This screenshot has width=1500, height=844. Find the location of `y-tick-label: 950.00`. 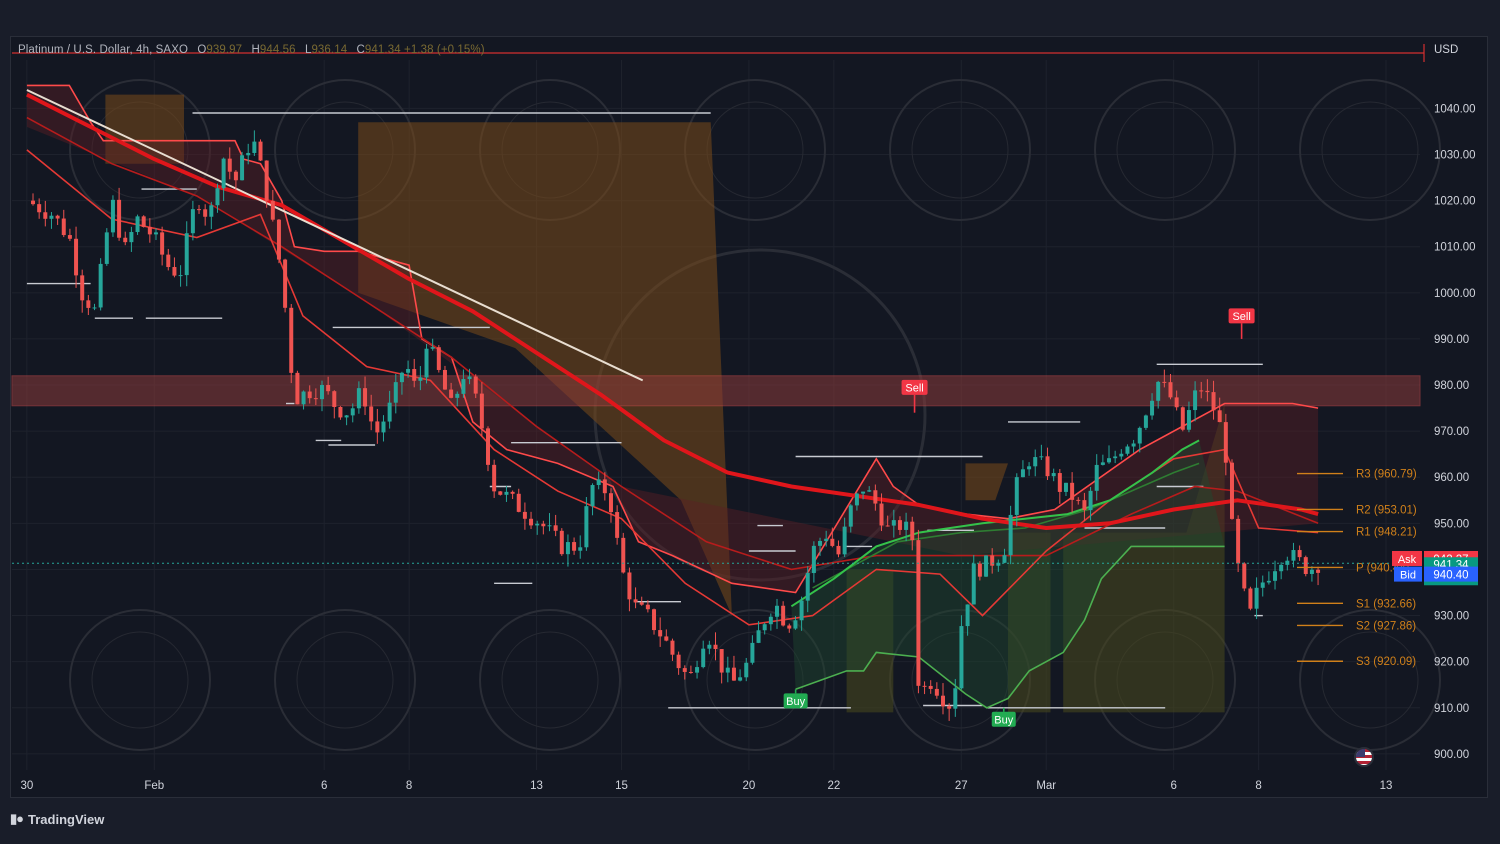

y-tick-label: 950.00 is located at coordinates (1451, 524).